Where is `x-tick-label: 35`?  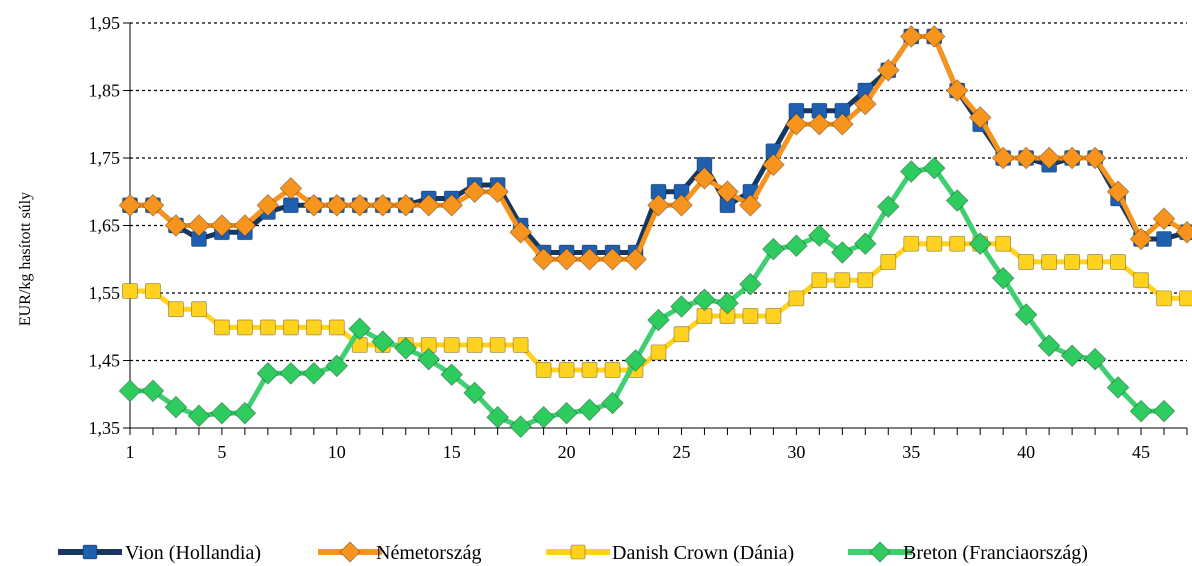
x-tick-label: 35 is located at coordinates (911, 452).